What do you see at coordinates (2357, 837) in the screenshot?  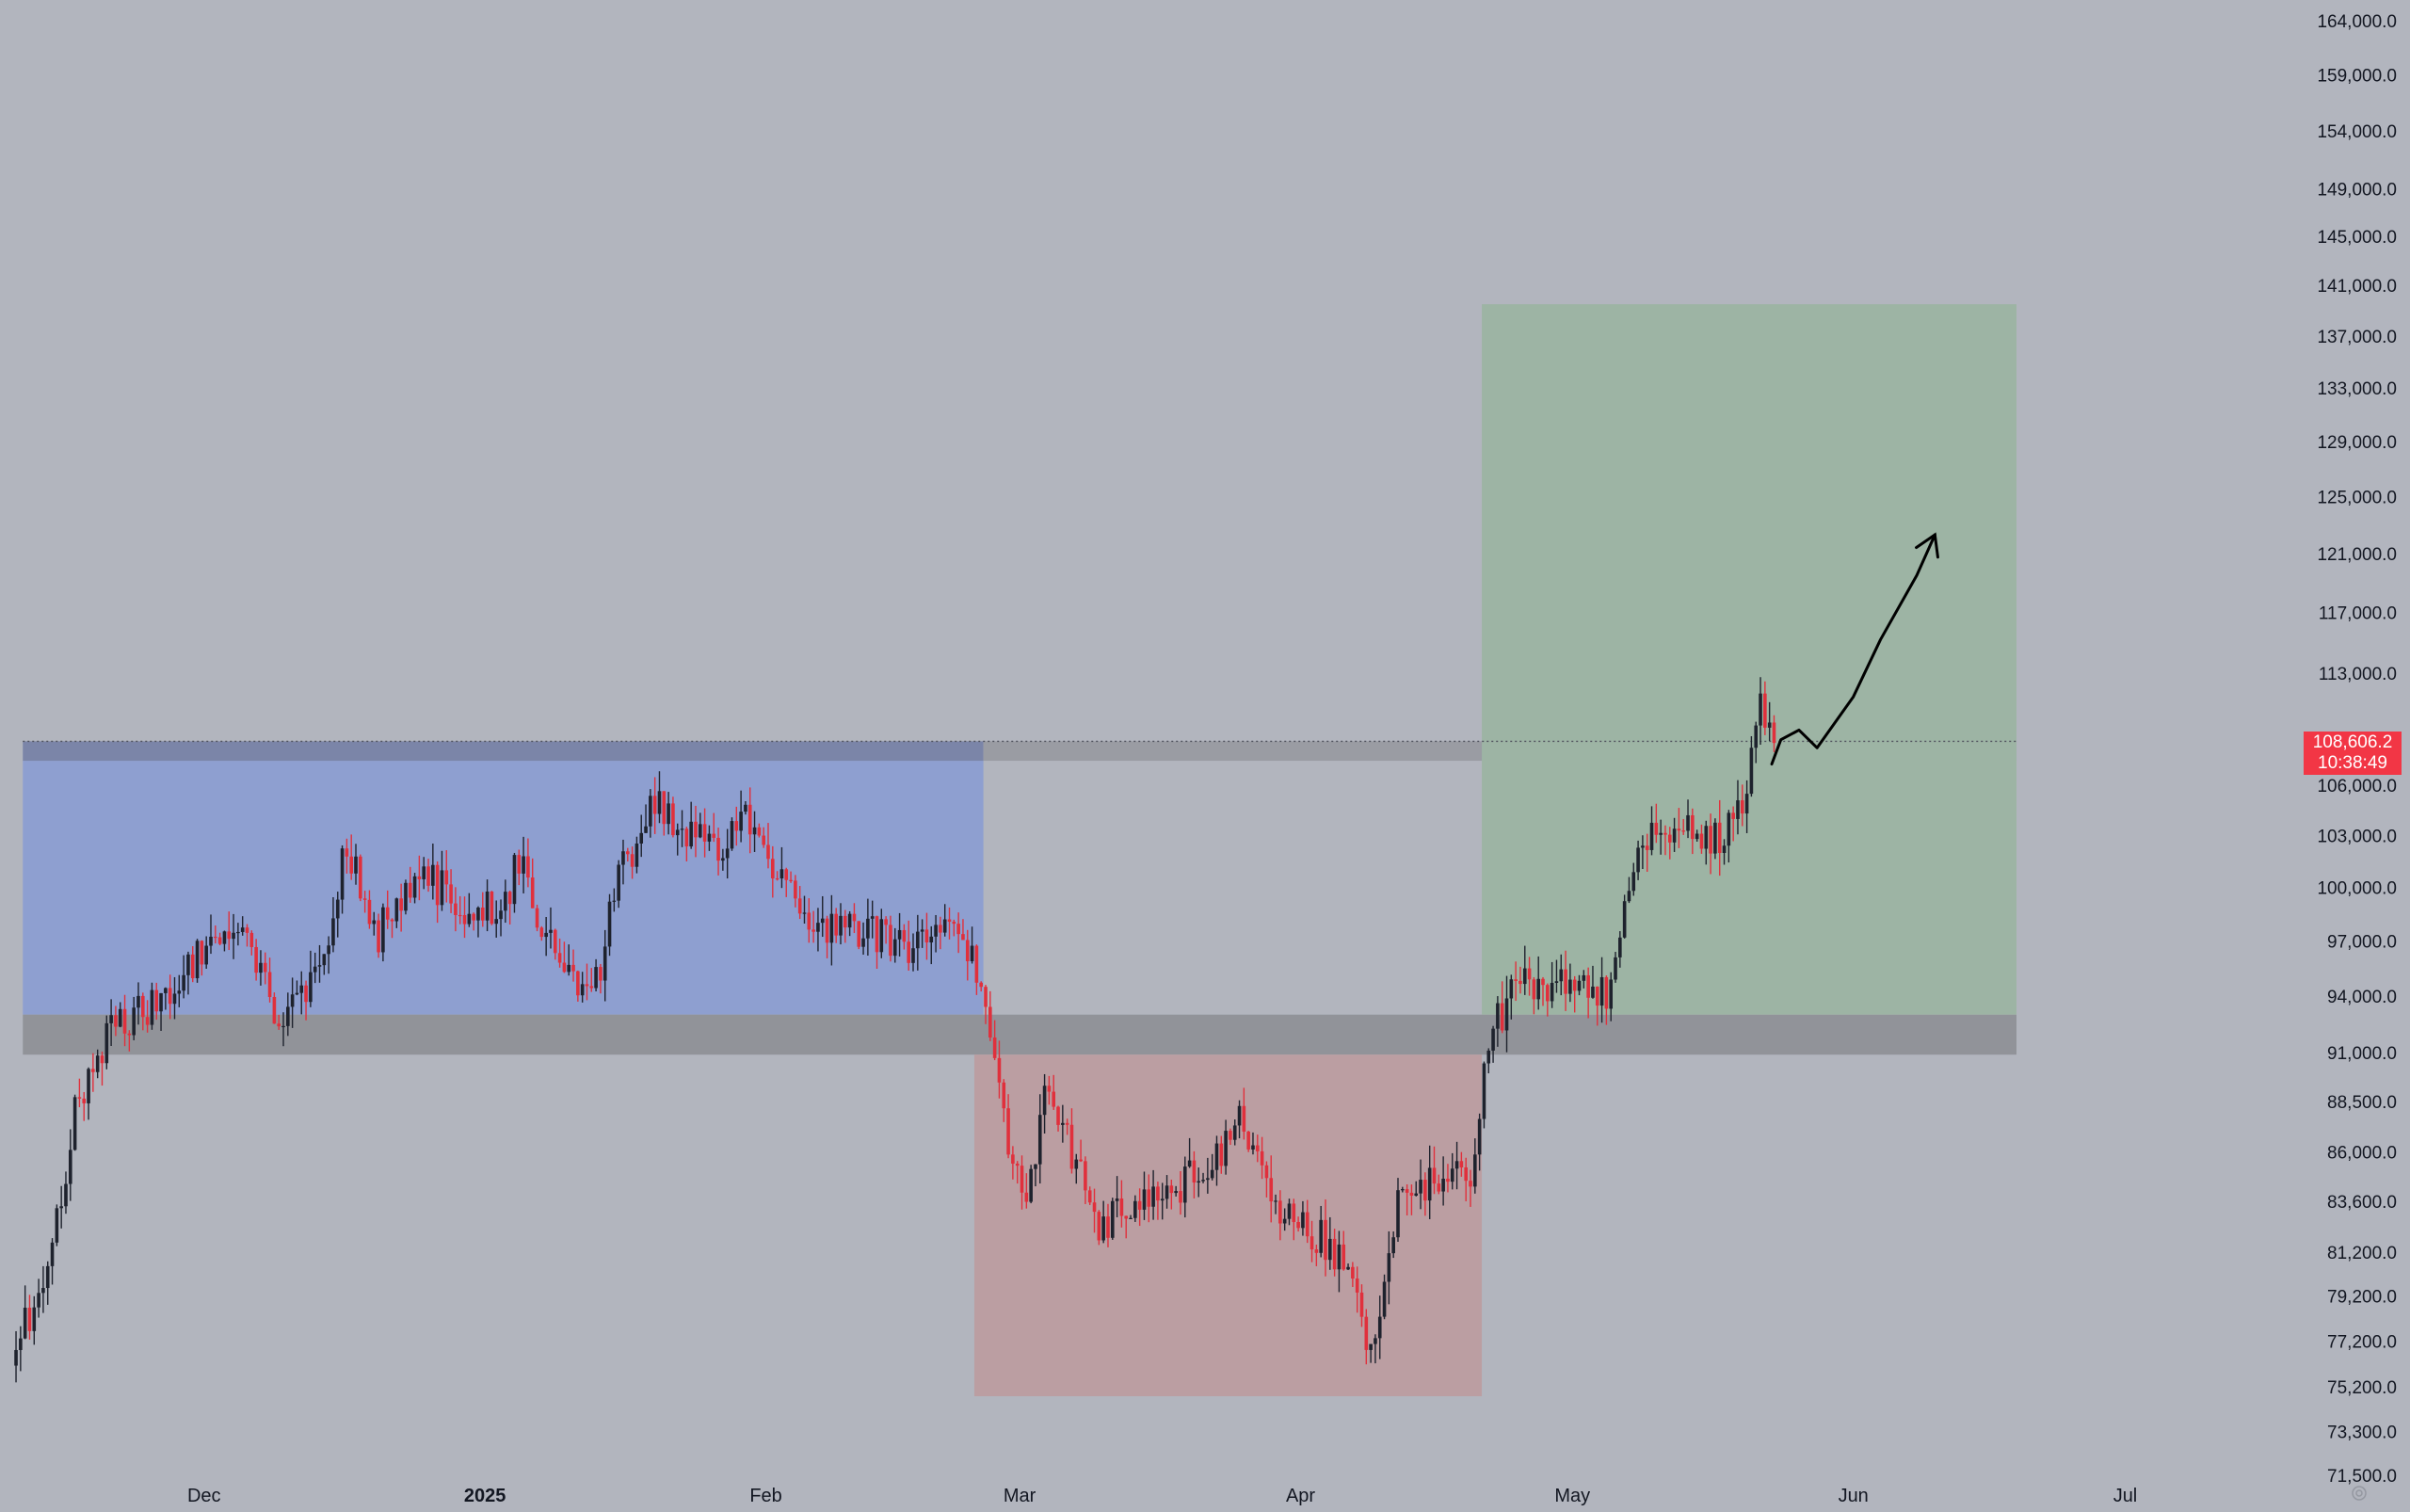 I see `price-tick-label: 103,000.0` at bounding box center [2357, 837].